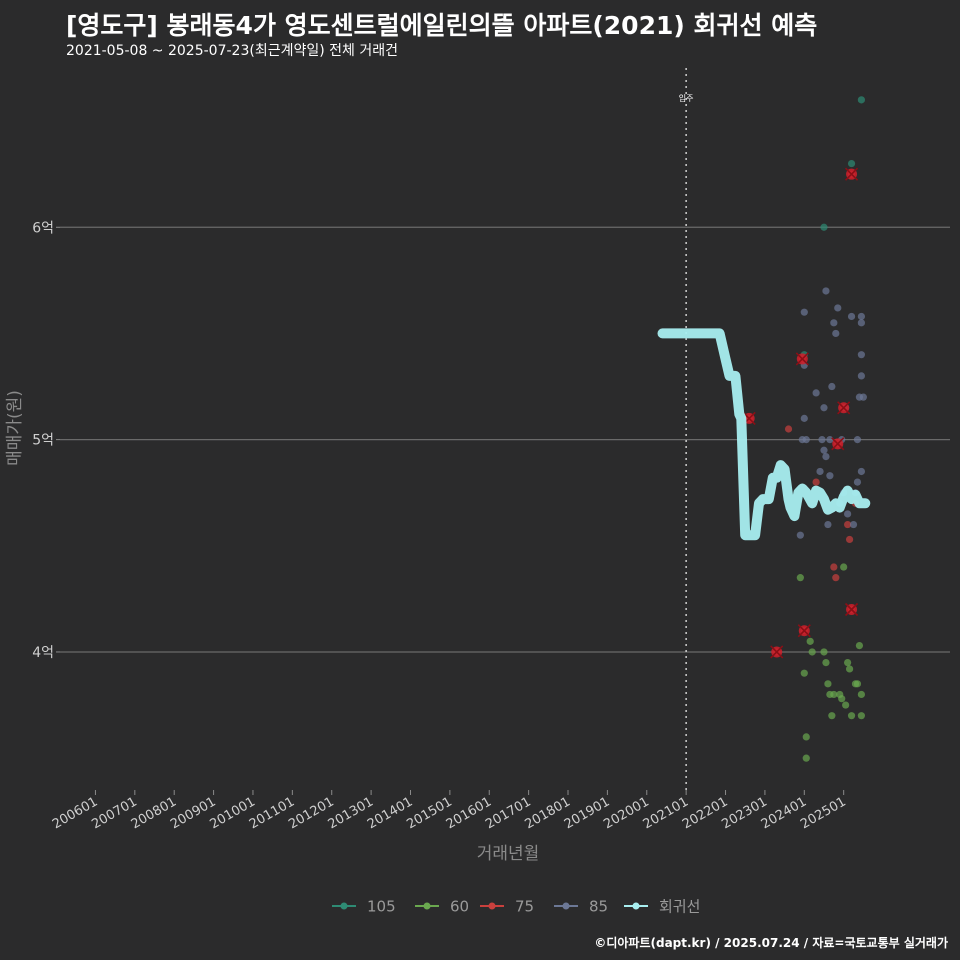 Image resolution: width=960 pixels, height=960 pixels. I want to click on data-points, so click(804, 429).